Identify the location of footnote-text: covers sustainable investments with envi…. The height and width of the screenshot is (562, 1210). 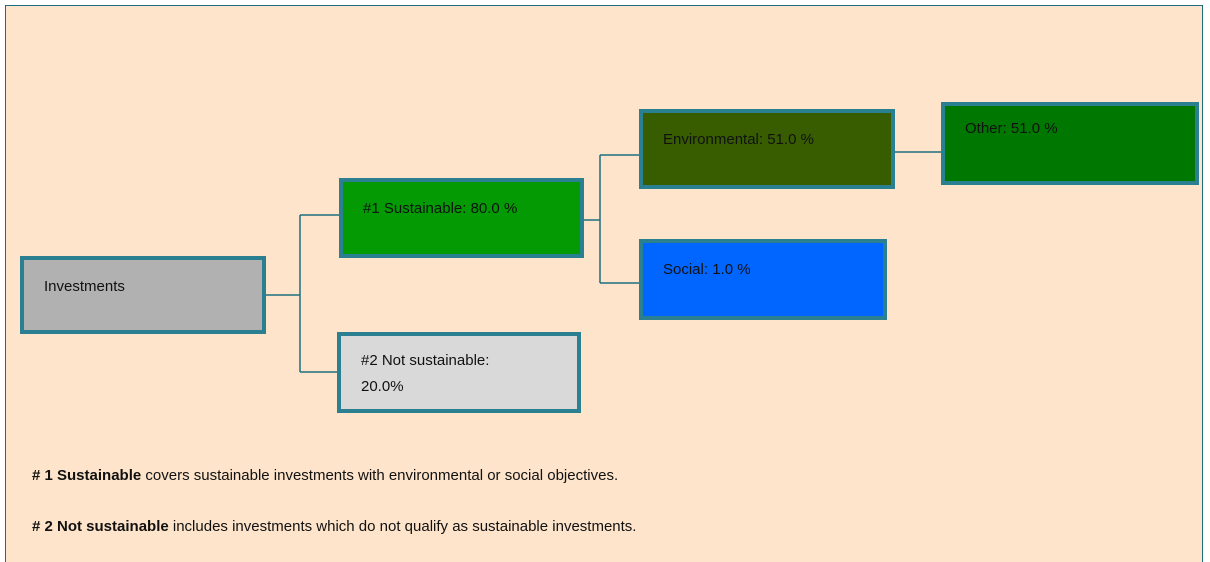
(380, 475).